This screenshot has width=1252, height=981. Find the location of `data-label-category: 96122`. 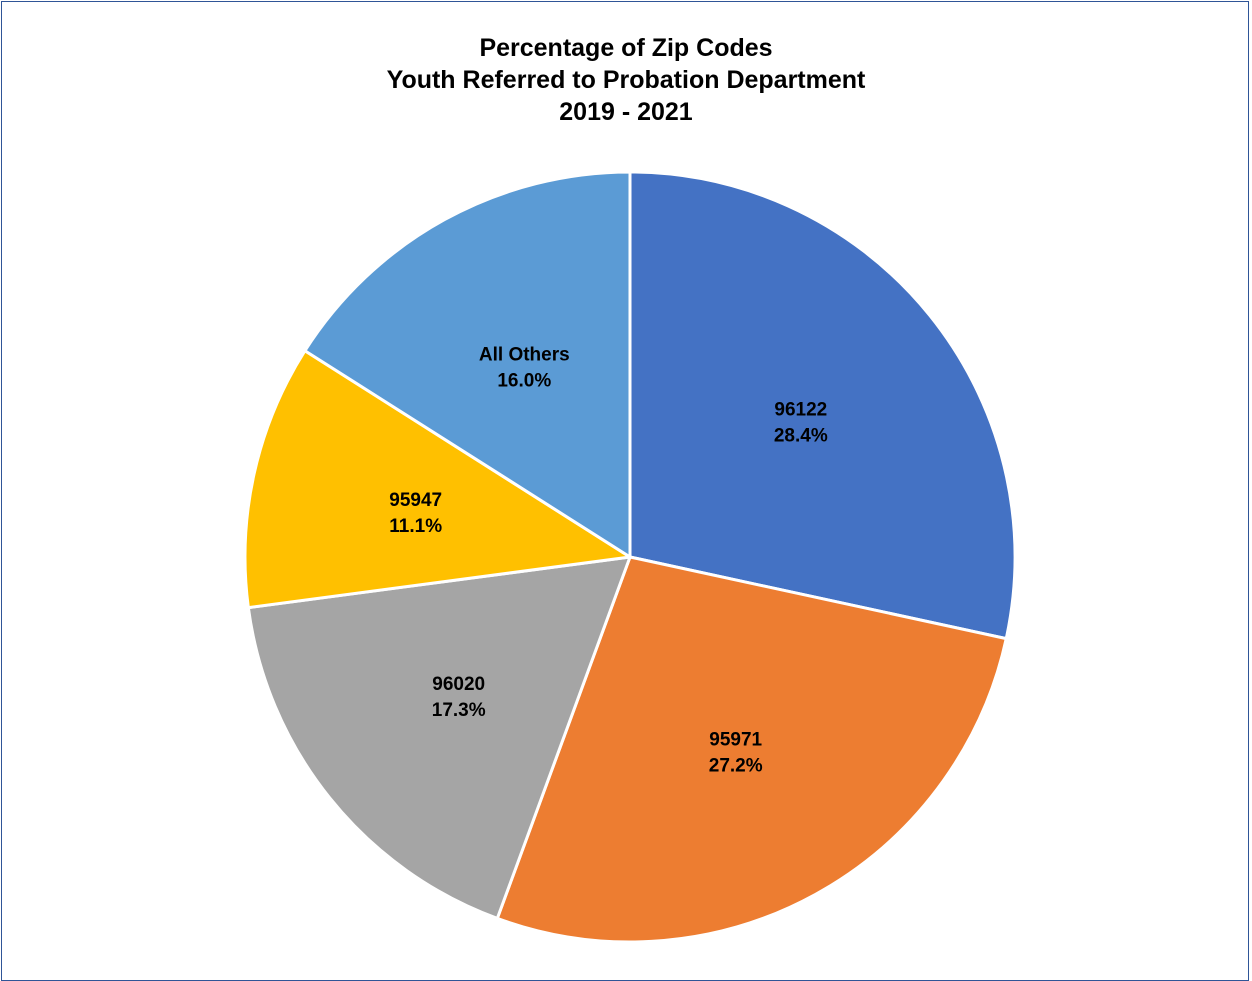

data-label-category: 96122 is located at coordinates (800, 409).